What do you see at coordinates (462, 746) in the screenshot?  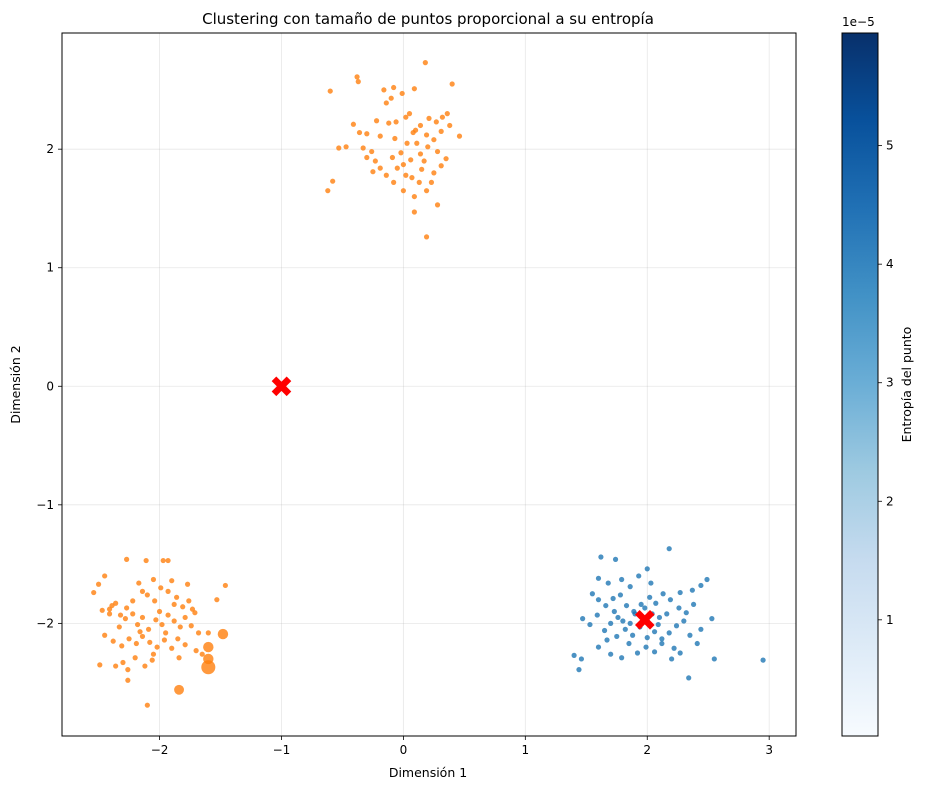 I see `x-axis-ticks: −2 −1 0 1 2 3` at bounding box center [462, 746].